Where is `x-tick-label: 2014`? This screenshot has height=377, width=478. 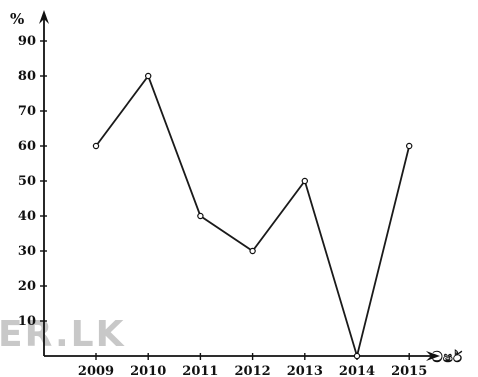 x-tick-label: 2014 is located at coordinates (357, 370).